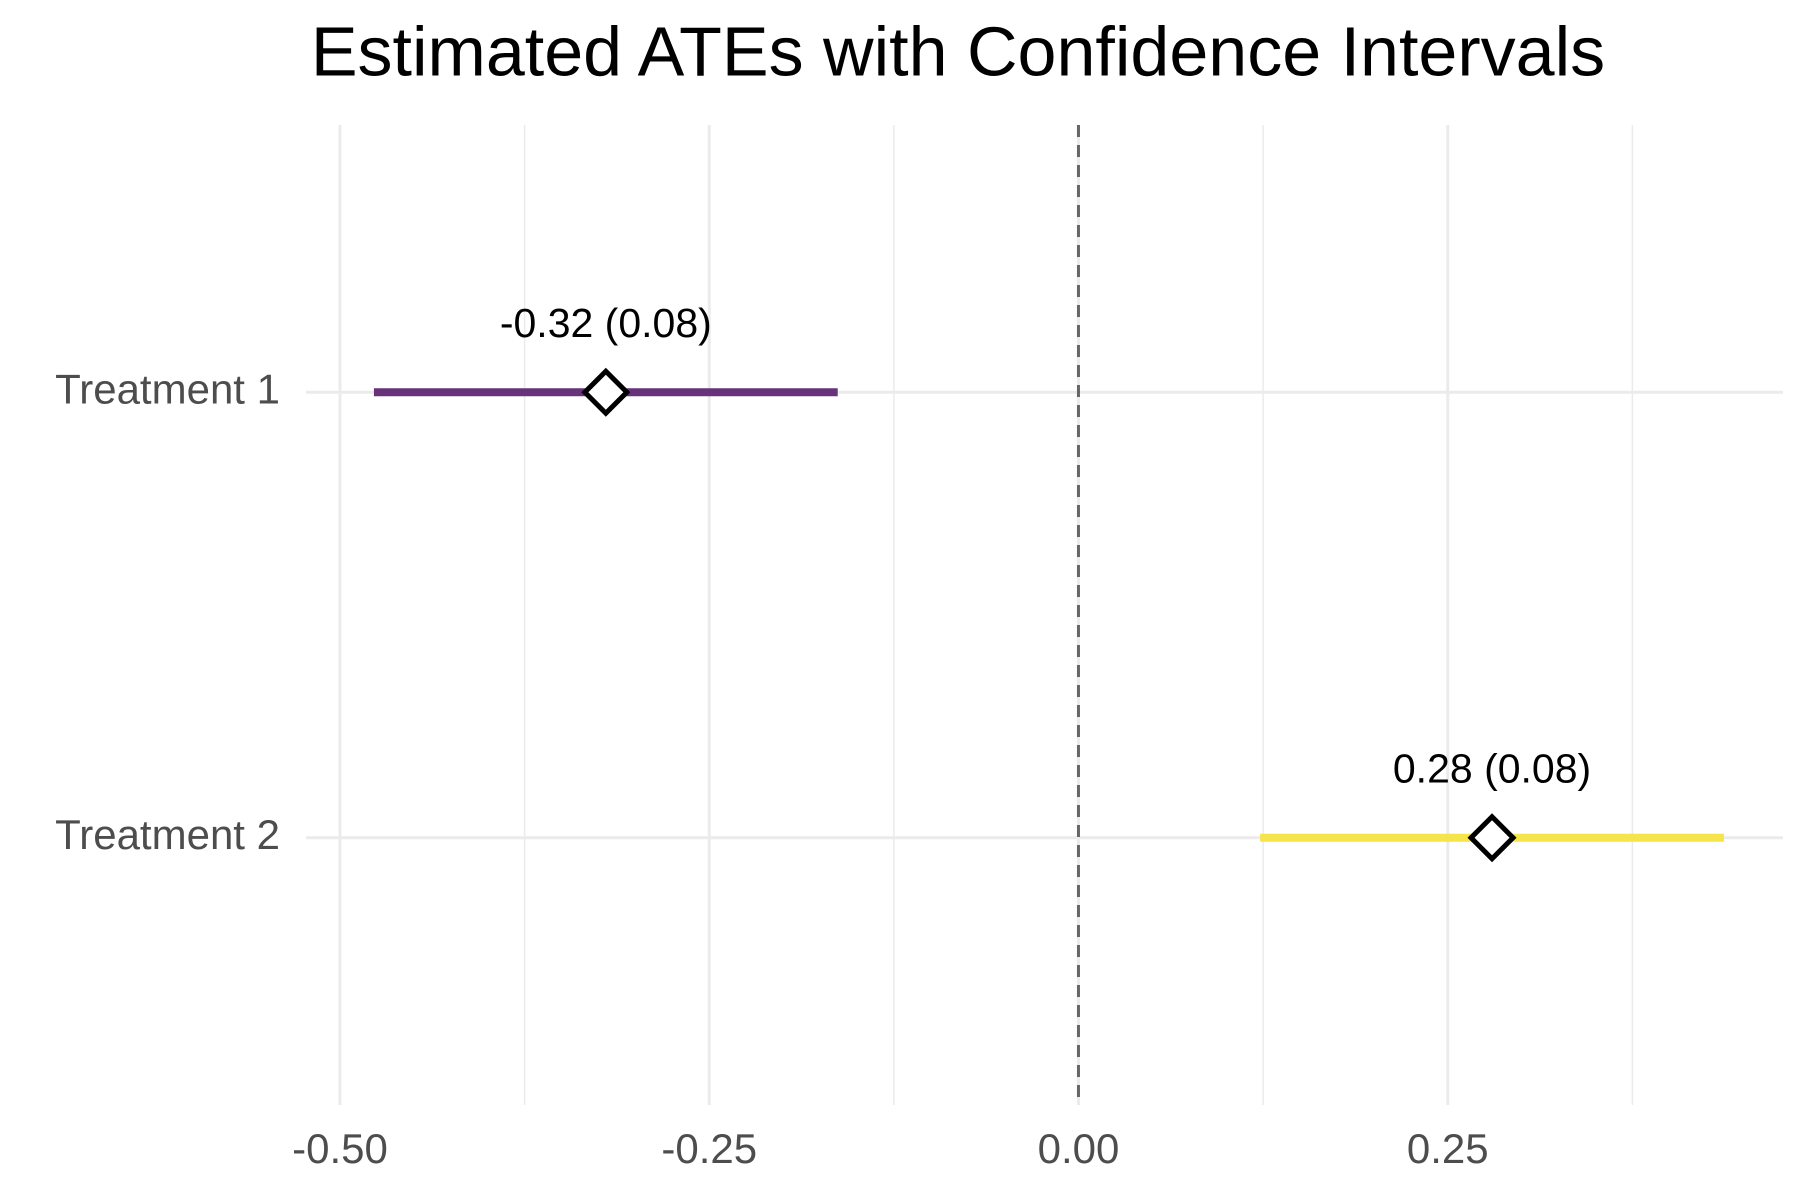  What do you see at coordinates (1079, 1148) in the screenshot?
I see `x-tick-label: 0.00` at bounding box center [1079, 1148].